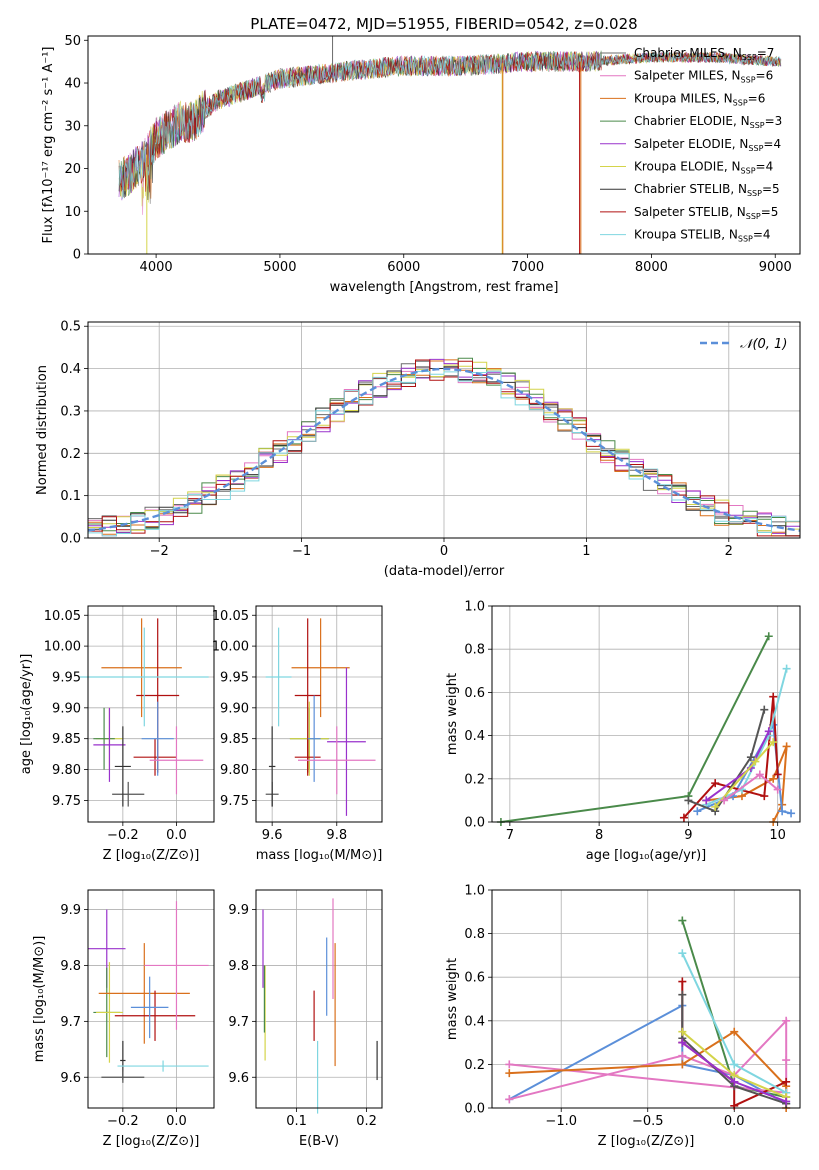 The image size is (819, 1170). I want to click on normal-reference-curve, so click(444, 449).